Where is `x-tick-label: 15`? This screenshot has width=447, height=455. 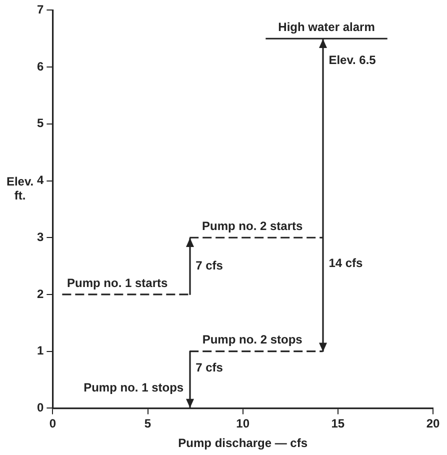
x-tick-label: 15 is located at coordinates (338, 423).